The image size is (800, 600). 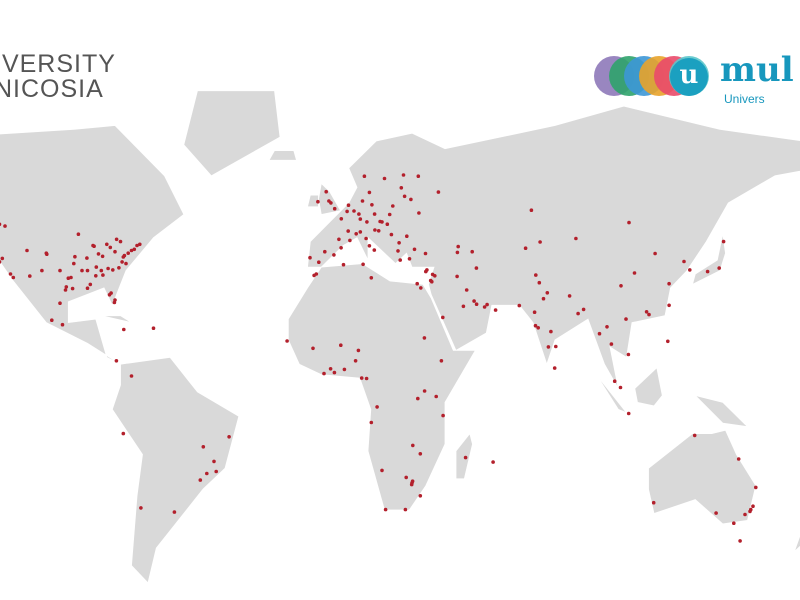 What do you see at coordinates (381, 387) in the screenshot?
I see `land-africa` at bounding box center [381, 387].